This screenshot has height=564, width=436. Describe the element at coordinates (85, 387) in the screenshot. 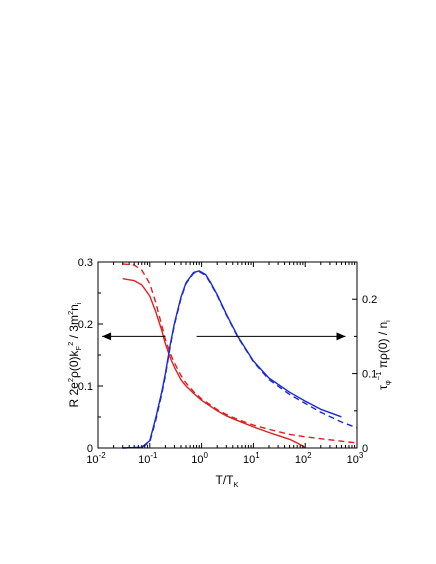

I see `left-tick-label: 0.1` at that location.